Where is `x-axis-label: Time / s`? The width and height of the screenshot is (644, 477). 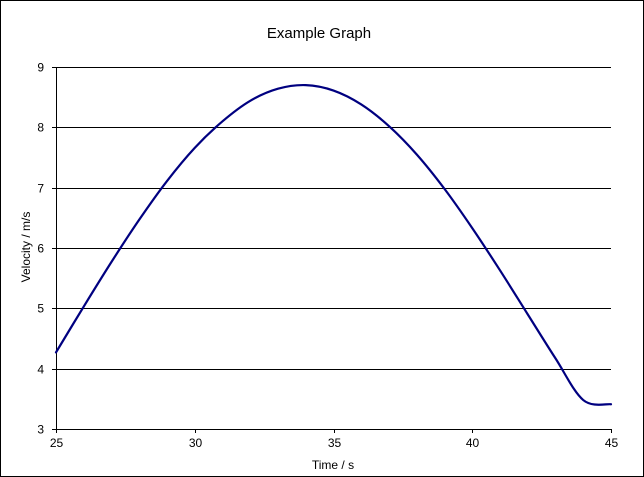 x-axis-label: Time / s is located at coordinates (333, 465).